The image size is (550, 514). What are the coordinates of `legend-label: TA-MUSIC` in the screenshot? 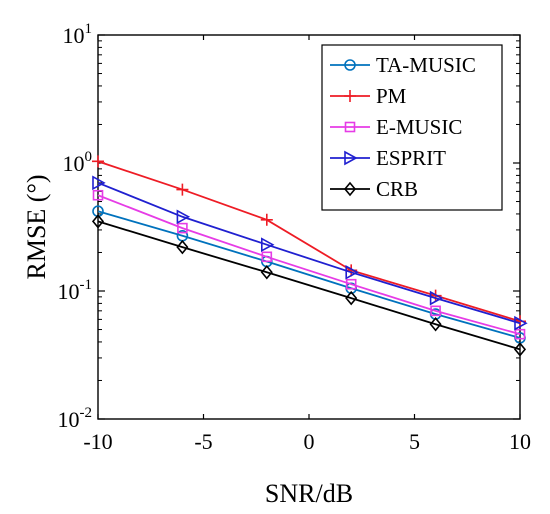 It's located at (426, 65).